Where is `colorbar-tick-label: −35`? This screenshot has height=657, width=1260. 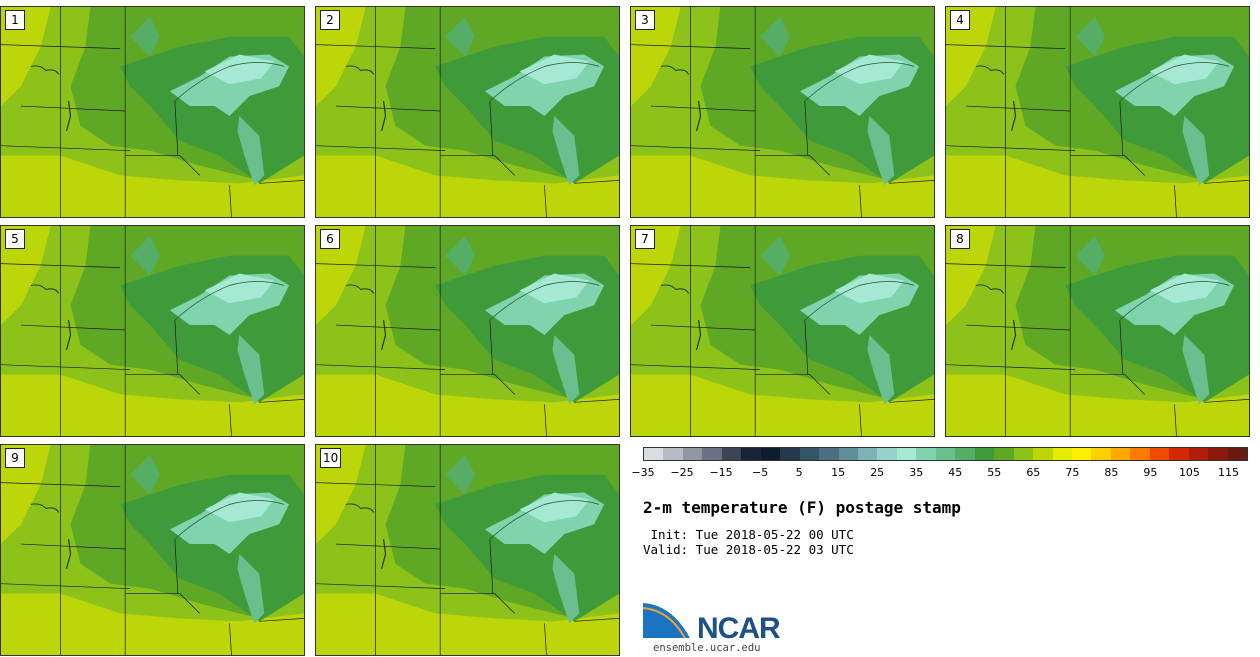
colorbar-tick-label: −35 is located at coordinates (643, 472).